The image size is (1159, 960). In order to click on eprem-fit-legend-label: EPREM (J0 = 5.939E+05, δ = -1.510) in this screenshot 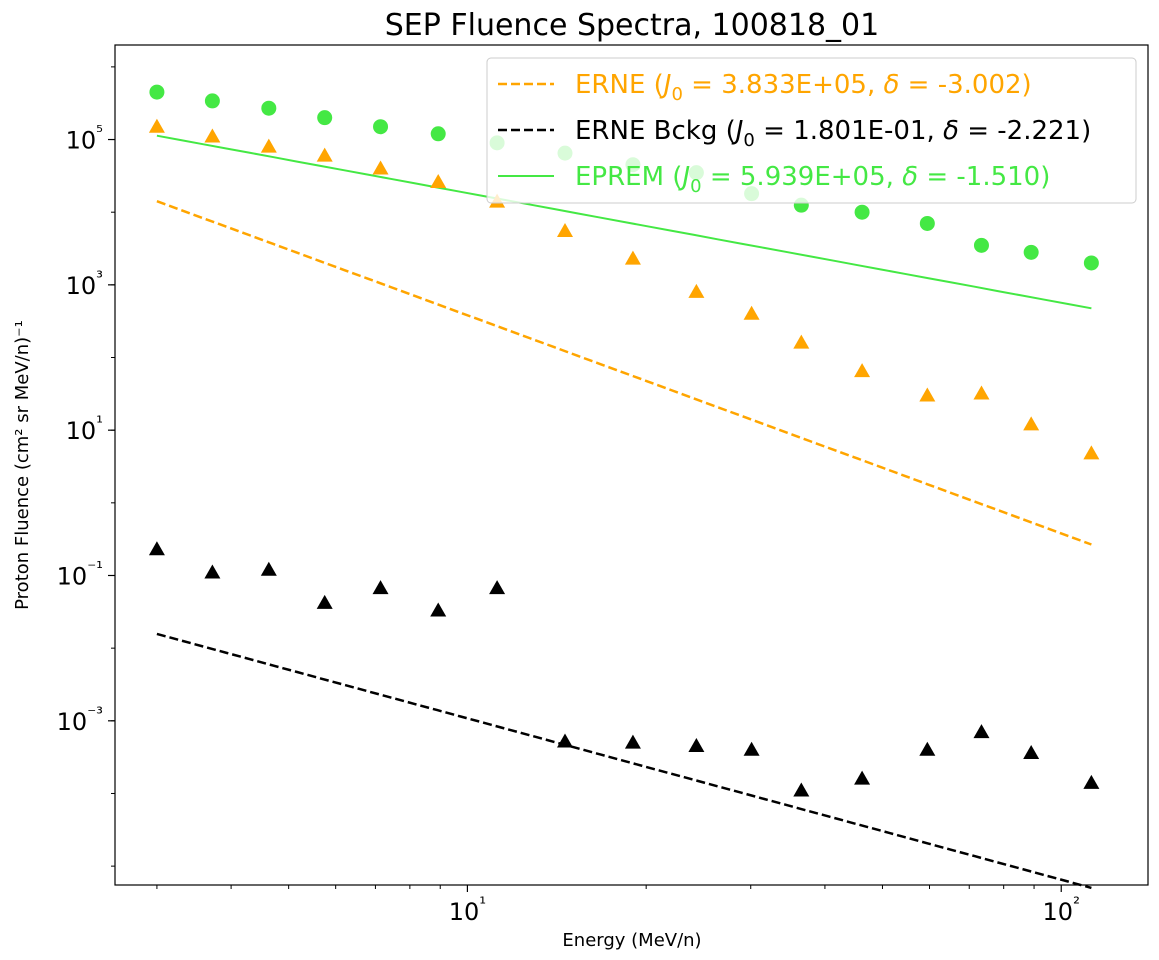, I will do `click(812, 179)`.